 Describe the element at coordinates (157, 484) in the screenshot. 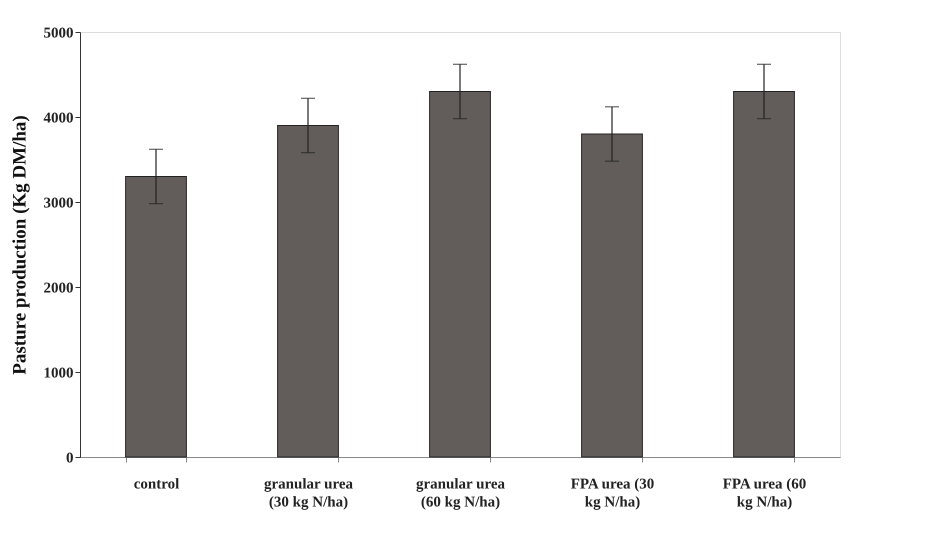

I see `x-tick-label: control` at that location.